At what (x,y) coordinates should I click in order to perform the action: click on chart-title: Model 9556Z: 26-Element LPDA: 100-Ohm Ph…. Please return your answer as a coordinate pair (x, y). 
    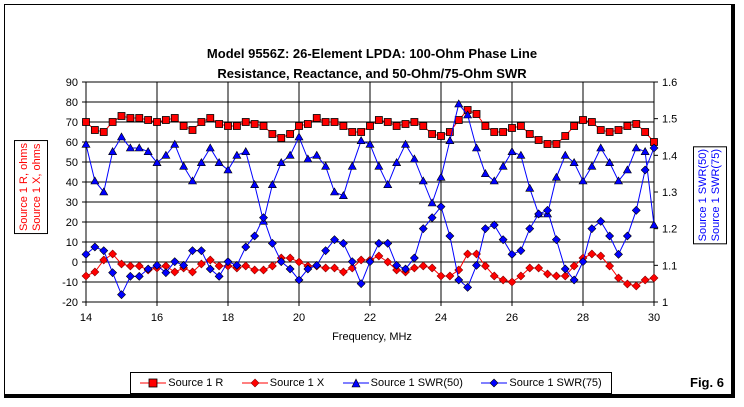
    Looking at the image, I should click on (372, 53).